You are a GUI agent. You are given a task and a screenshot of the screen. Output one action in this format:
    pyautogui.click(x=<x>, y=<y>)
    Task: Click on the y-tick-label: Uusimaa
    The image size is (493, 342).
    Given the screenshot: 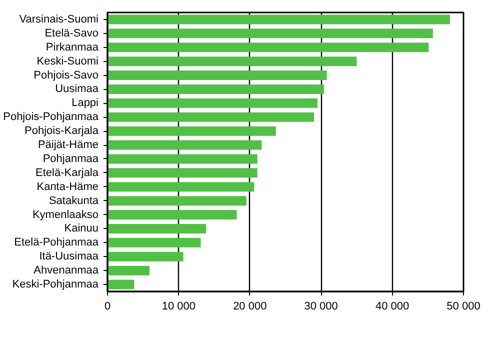 What is the action you would take?
    pyautogui.click(x=77, y=89)
    